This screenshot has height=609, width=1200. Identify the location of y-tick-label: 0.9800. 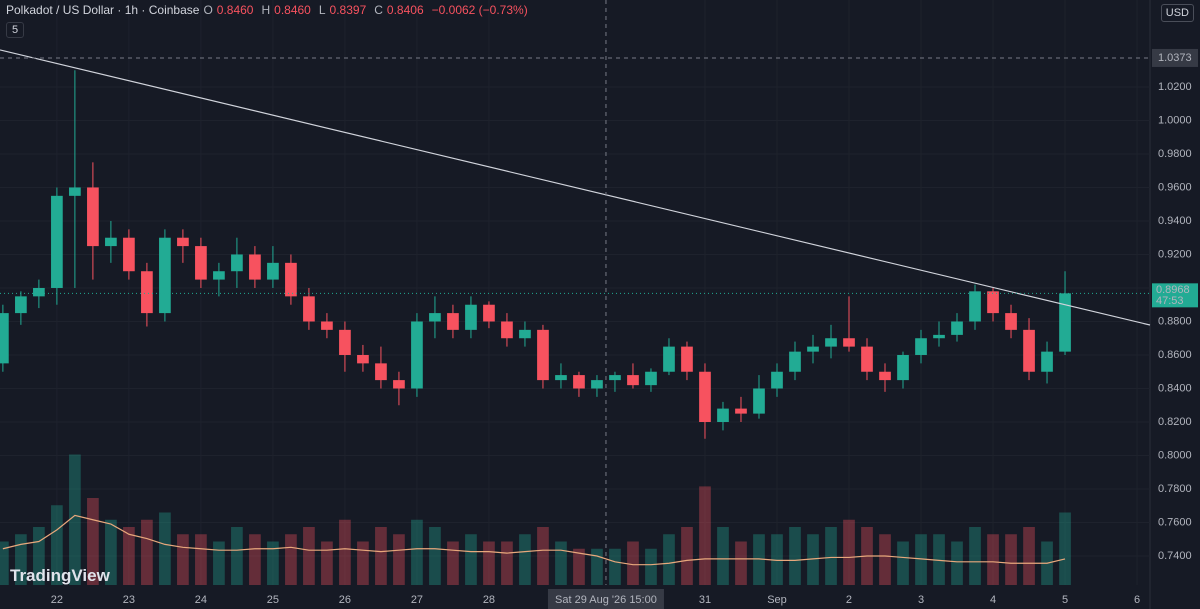
(1175, 154).